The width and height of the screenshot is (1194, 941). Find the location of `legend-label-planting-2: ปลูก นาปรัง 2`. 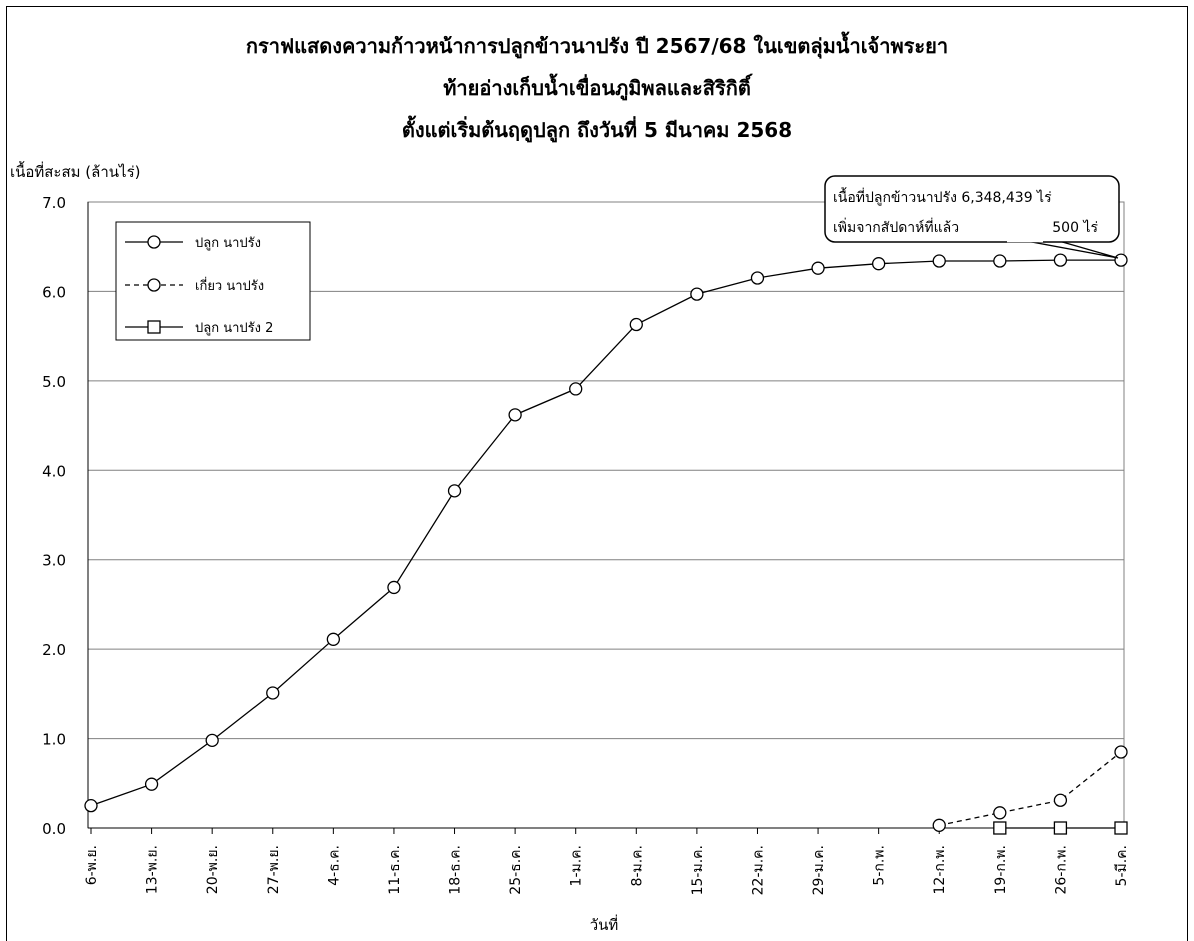

legend-label-planting-2: ปลูก นาปรัง 2 is located at coordinates (234, 328).